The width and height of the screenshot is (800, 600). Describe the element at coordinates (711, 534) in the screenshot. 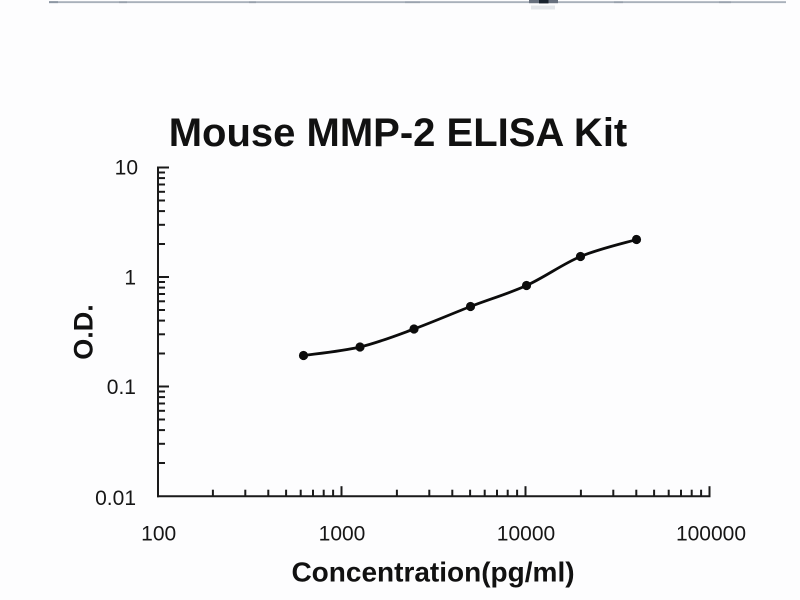

I see `svg-text: 100000` at that location.